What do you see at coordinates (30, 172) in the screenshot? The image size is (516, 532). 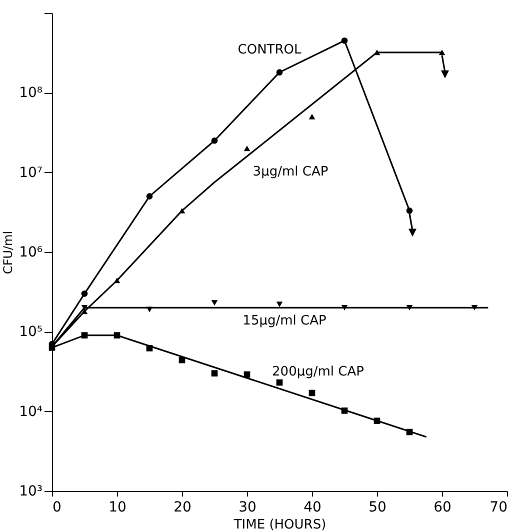 I see `y-tick-label: 10⁷` at bounding box center [30, 172].